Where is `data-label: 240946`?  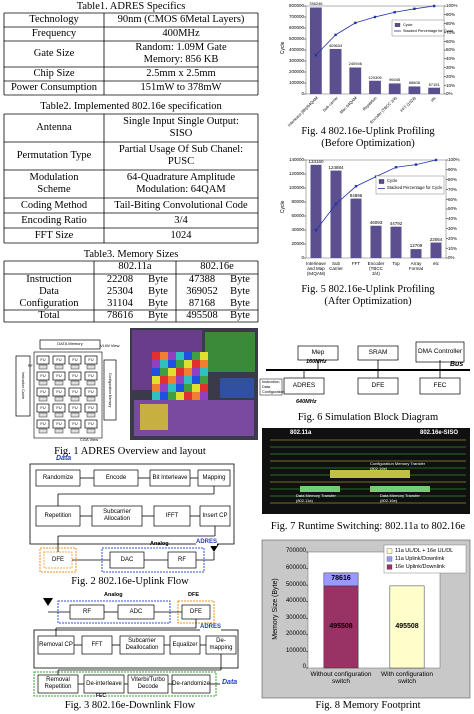 data-label: 240946 is located at coordinates (355, 64).